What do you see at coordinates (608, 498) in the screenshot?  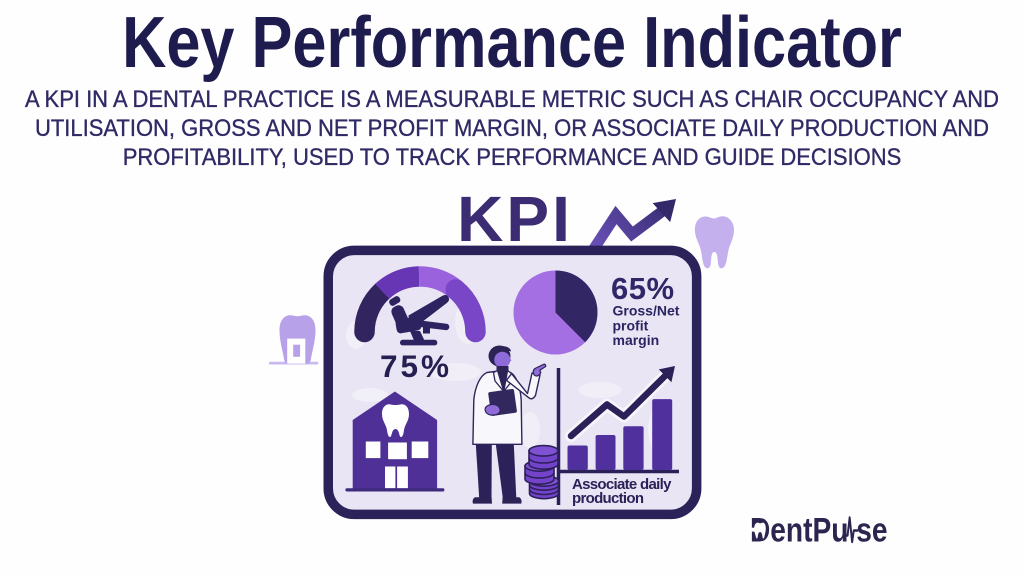 I see `svg-text: production` at bounding box center [608, 498].